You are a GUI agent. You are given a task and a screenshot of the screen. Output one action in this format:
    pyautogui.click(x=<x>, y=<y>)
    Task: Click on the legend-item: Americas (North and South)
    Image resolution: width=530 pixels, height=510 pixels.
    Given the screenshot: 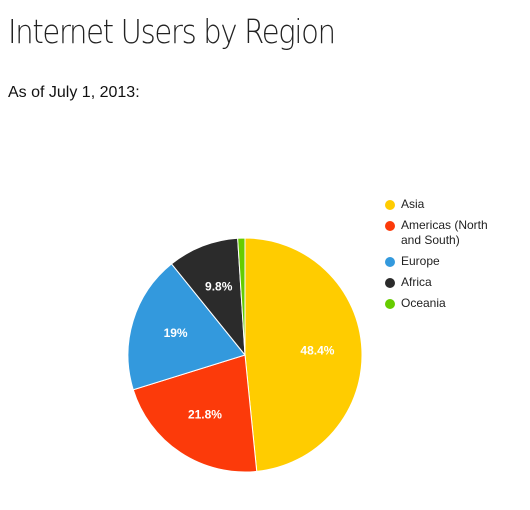 What is the action you would take?
    pyautogui.click(x=445, y=233)
    